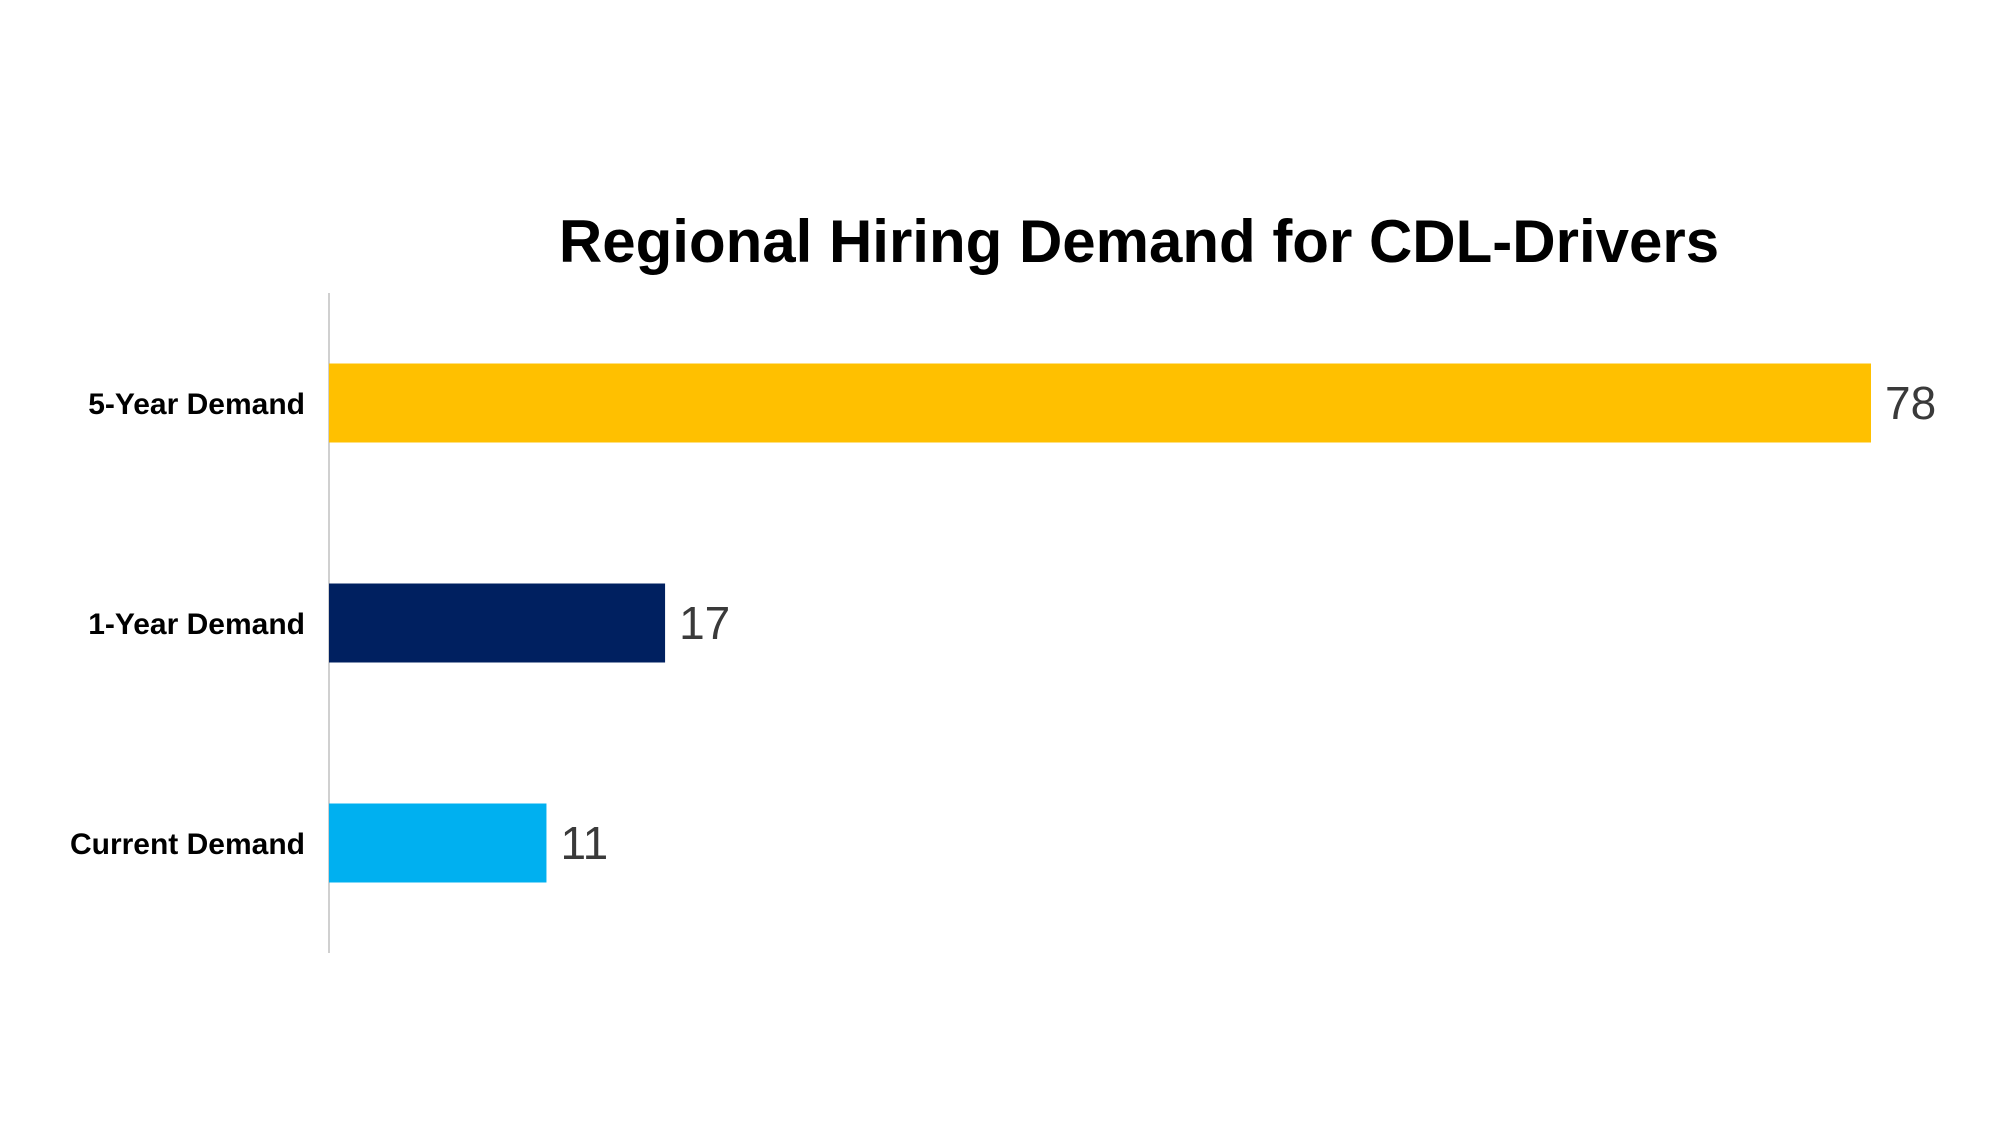 The image size is (2000, 1125). What do you see at coordinates (497, 623) in the screenshot?
I see `bar-1-year-demand` at bounding box center [497, 623].